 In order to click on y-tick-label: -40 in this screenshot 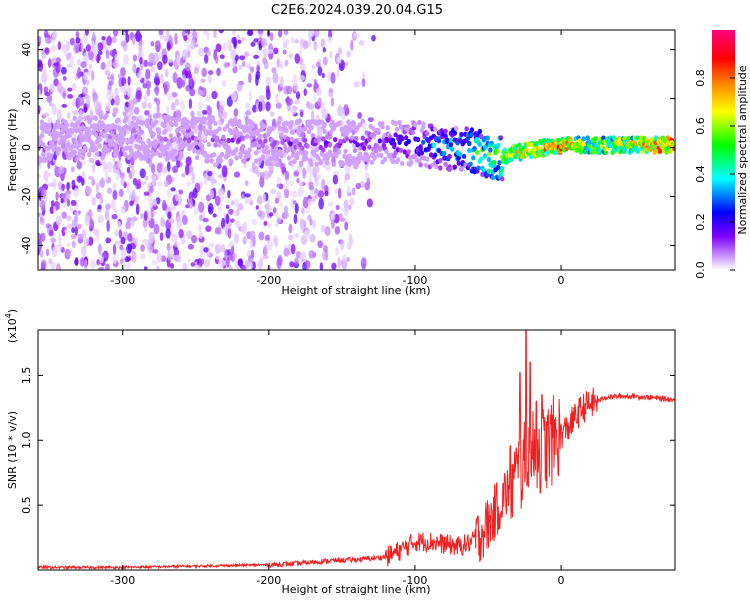, I will do `click(26, 246)`.